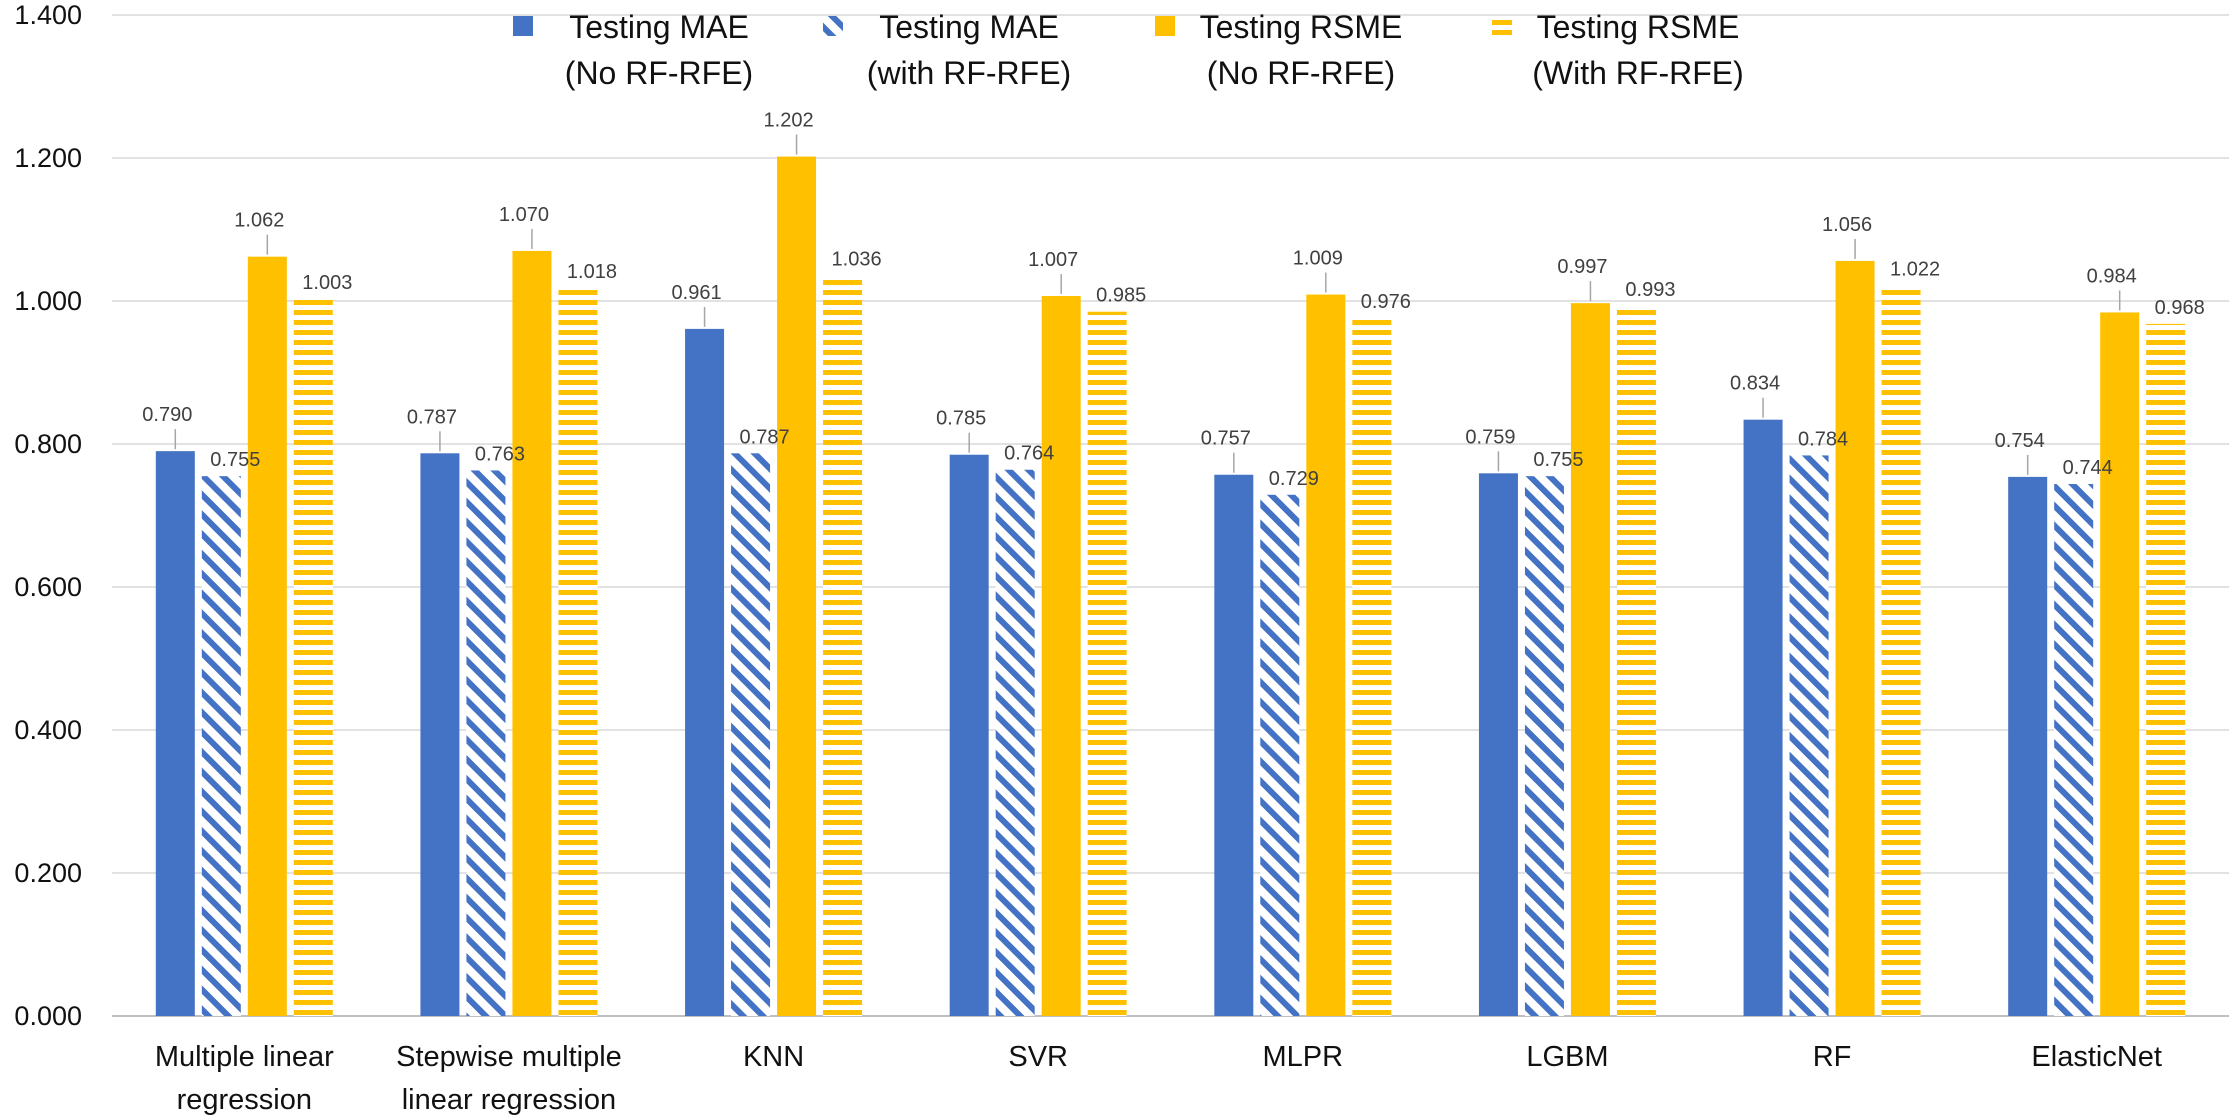  I want to click on data-label: 1.009, so click(1318, 259).